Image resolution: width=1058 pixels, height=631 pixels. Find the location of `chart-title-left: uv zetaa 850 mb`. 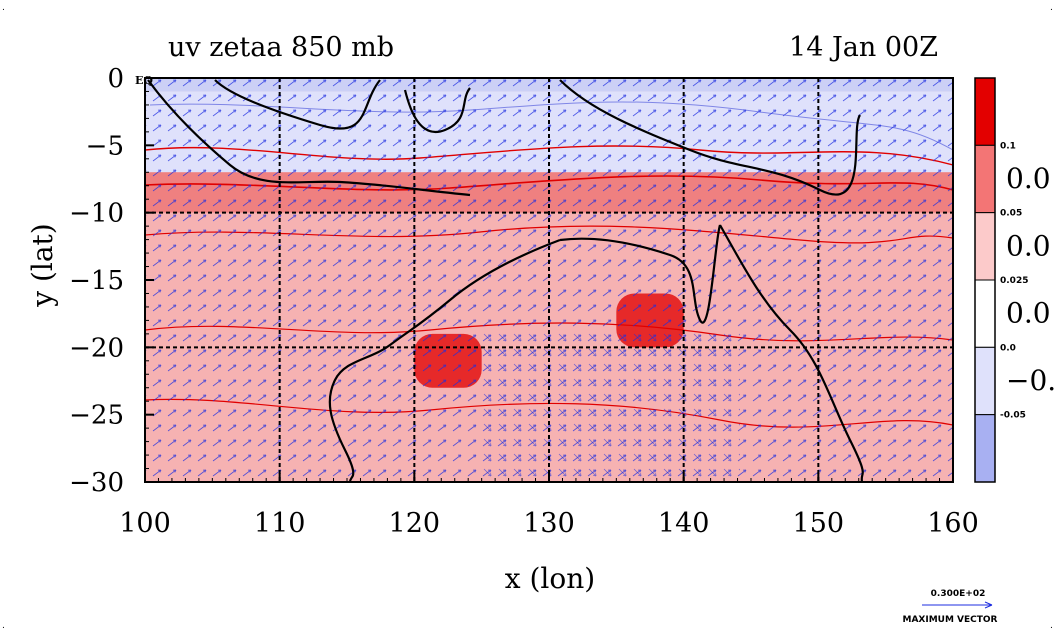

chart-title-left: uv zetaa 850 mb is located at coordinates (281, 47).